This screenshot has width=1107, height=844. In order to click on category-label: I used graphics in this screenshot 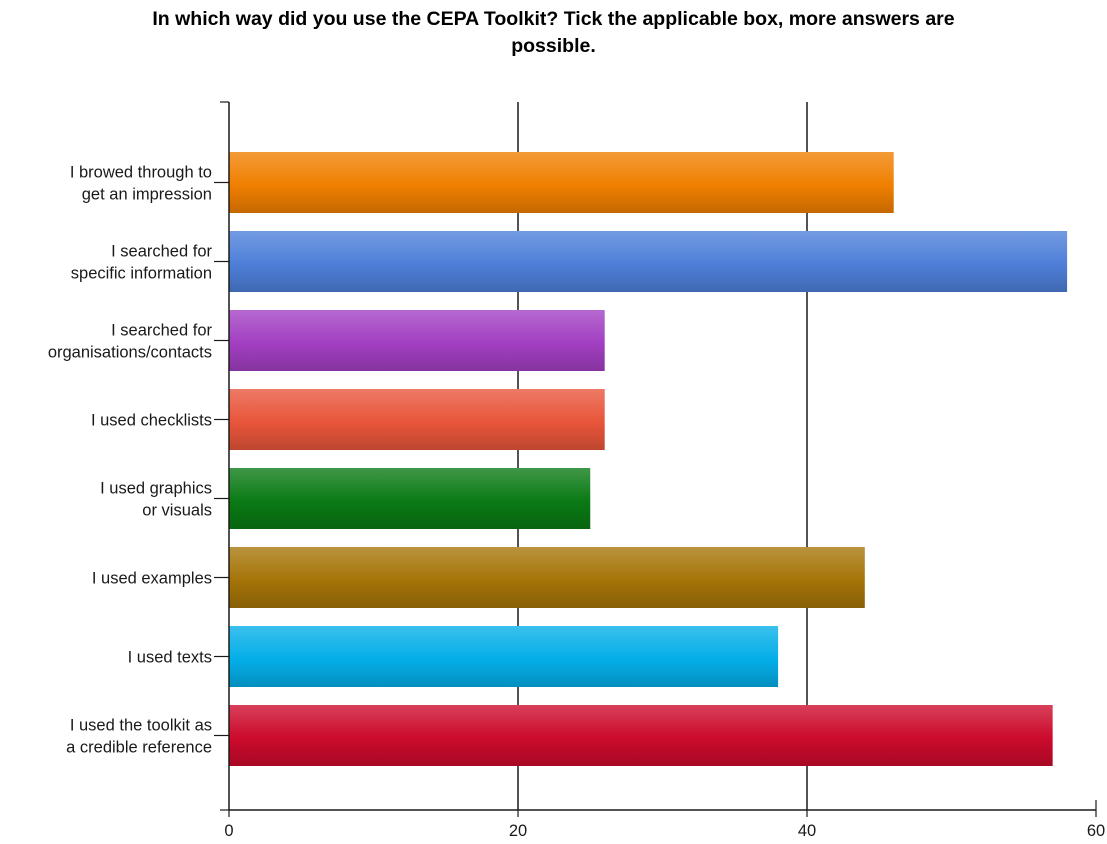, I will do `click(156, 489)`.